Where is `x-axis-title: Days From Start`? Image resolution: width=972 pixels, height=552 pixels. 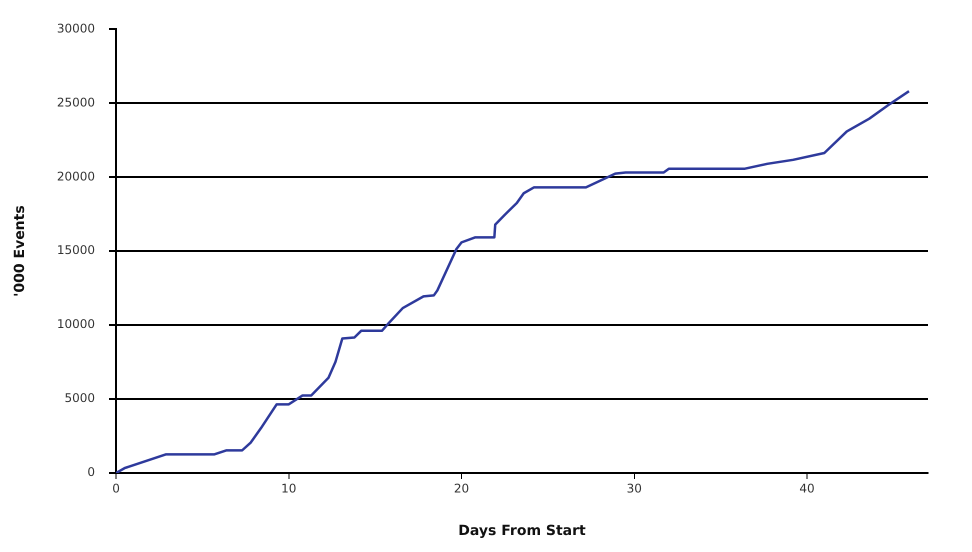 x-axis-title: Days From Start is located at coordinates (522, 531).